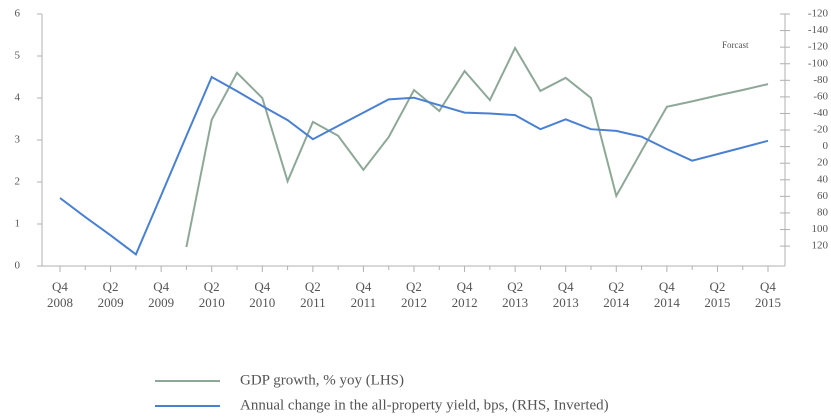 This screenshot has width=831, height=418. Describe the element at coordinates (18, 98) in the screenshot. I see `y-tick-label: 4` at that location.